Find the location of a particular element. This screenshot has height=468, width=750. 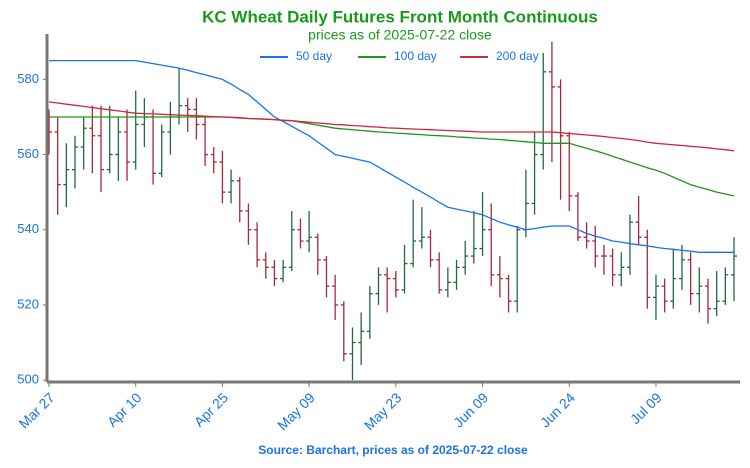

x-tick-label: Jun 09 is located at coordinates (470, 409).